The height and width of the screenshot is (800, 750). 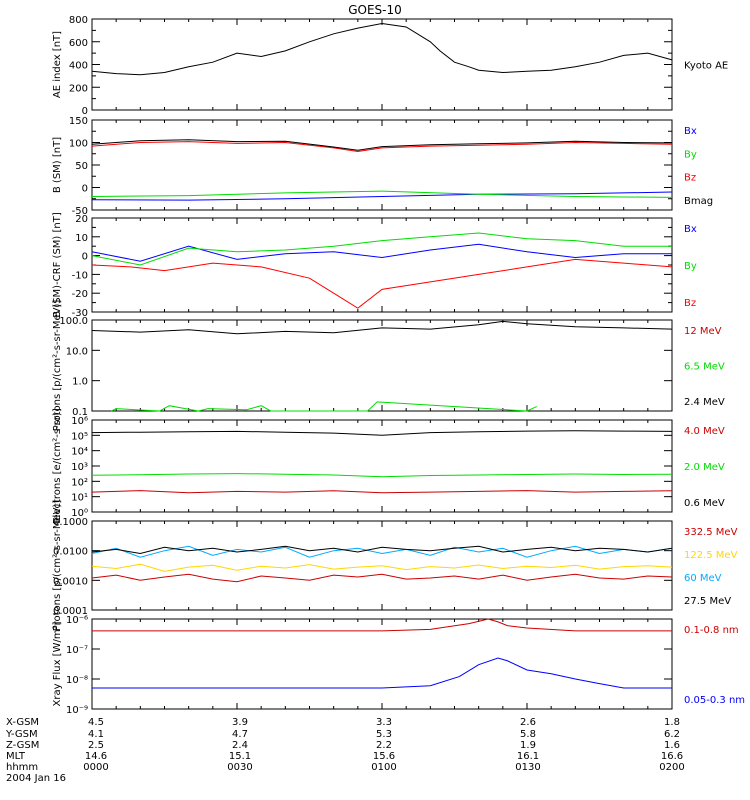 What do you see at coordinates (240, 756) in the screenshot?
I see `bottom-tick-value: 15.1` at bounding box center [240, 756].